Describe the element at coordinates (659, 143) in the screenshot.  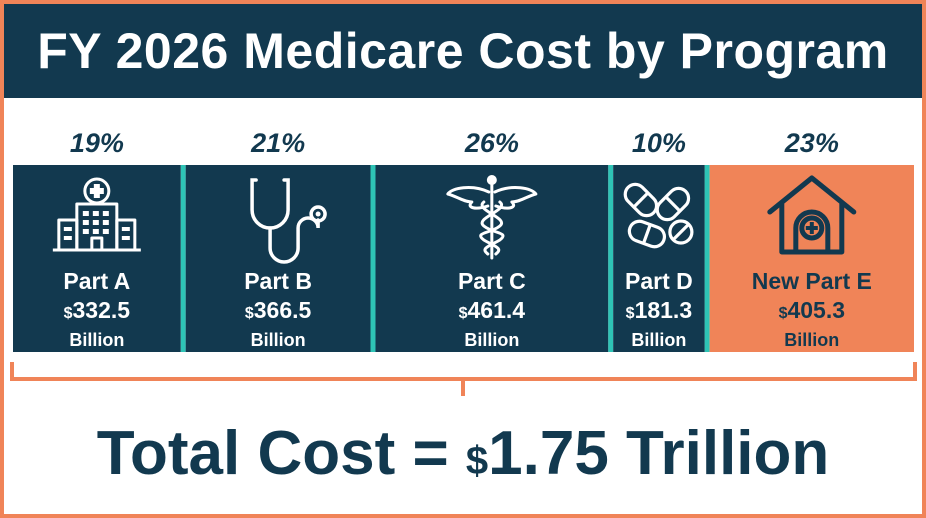
I see `percent-label: 10%` at that location.